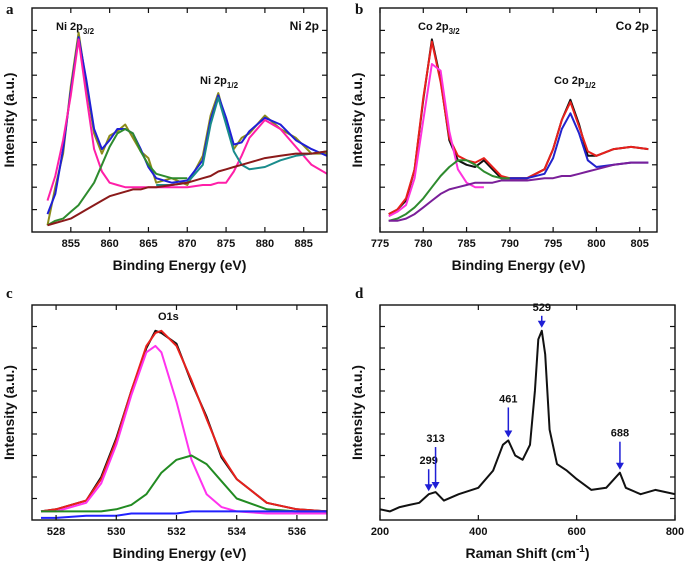 This screenshot has height=566, width=685. Describe the element at coordinates (176, 532) in the screenshot. I see `x-tick-label: 532` at that location.